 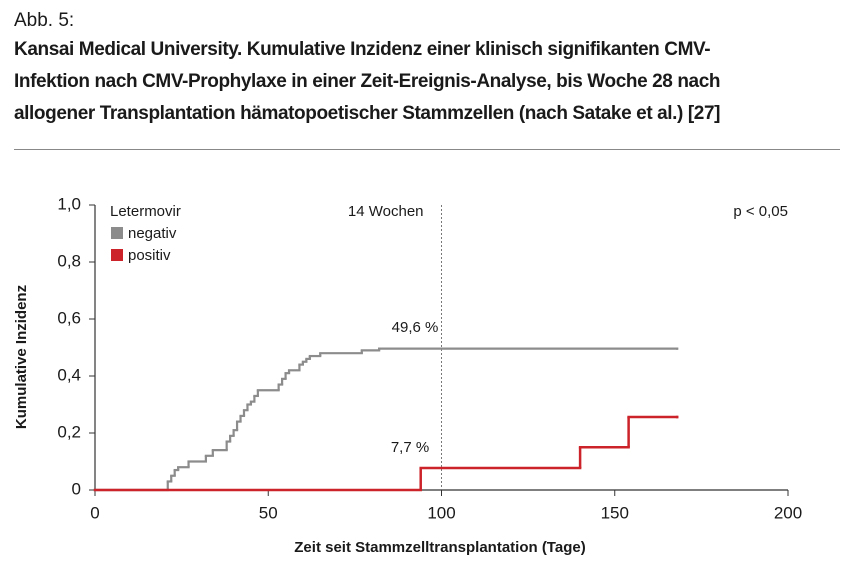 I want to click on y-tick-label: 1,0, so click(x=69, y=203).